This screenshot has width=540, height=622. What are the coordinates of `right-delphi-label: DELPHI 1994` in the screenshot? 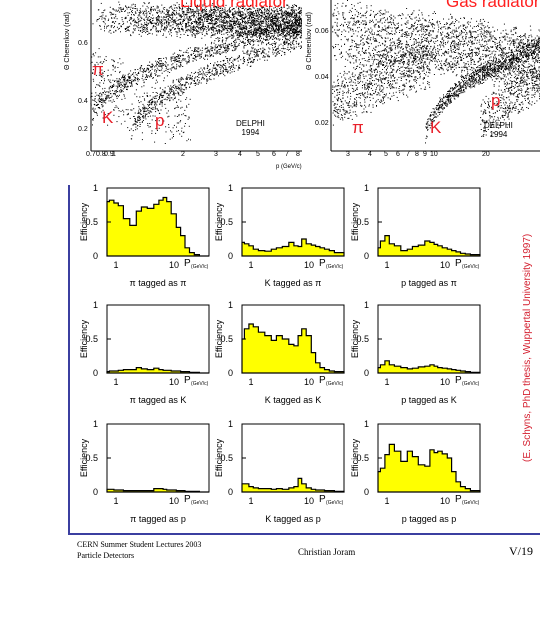 It's located at (498, 130).